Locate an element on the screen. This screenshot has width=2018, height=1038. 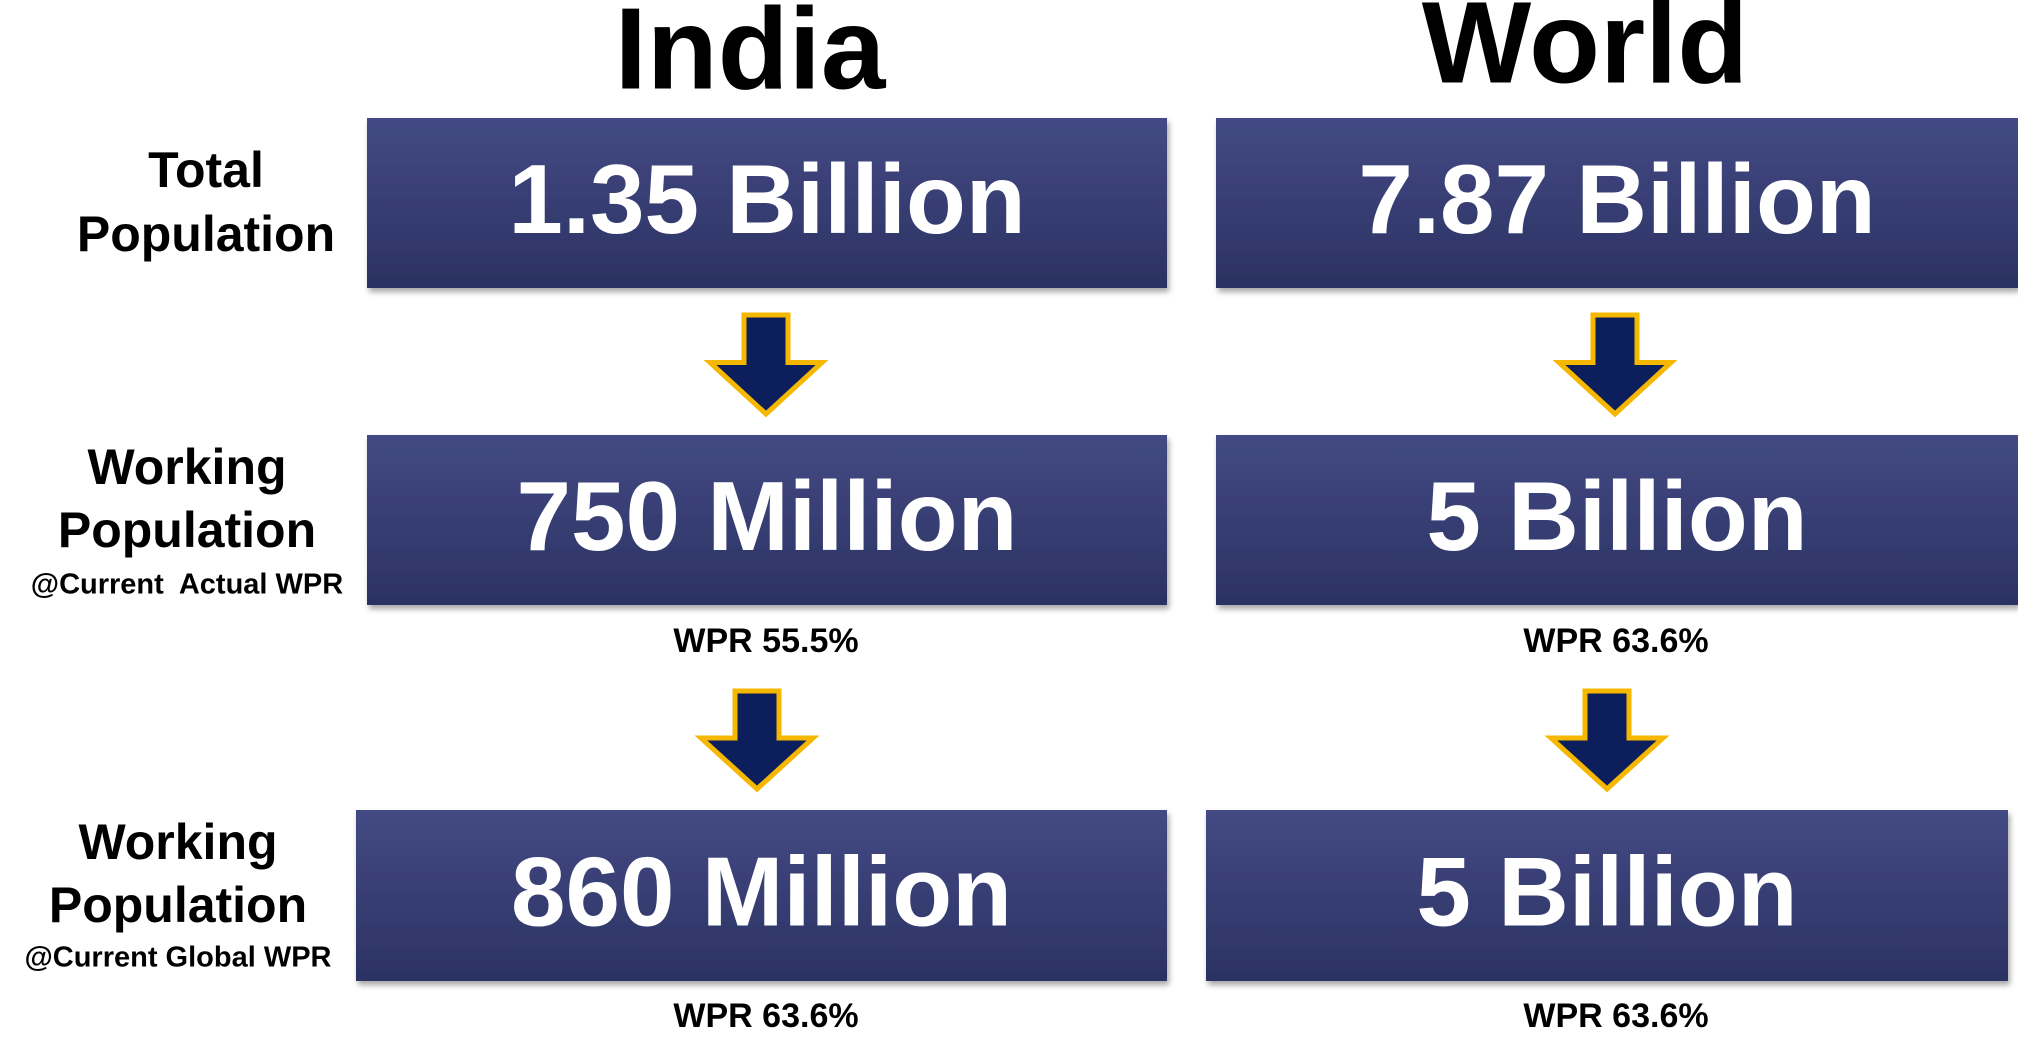
row-sublabel: @Current Actual WPR is located at coordinates (187, 585).